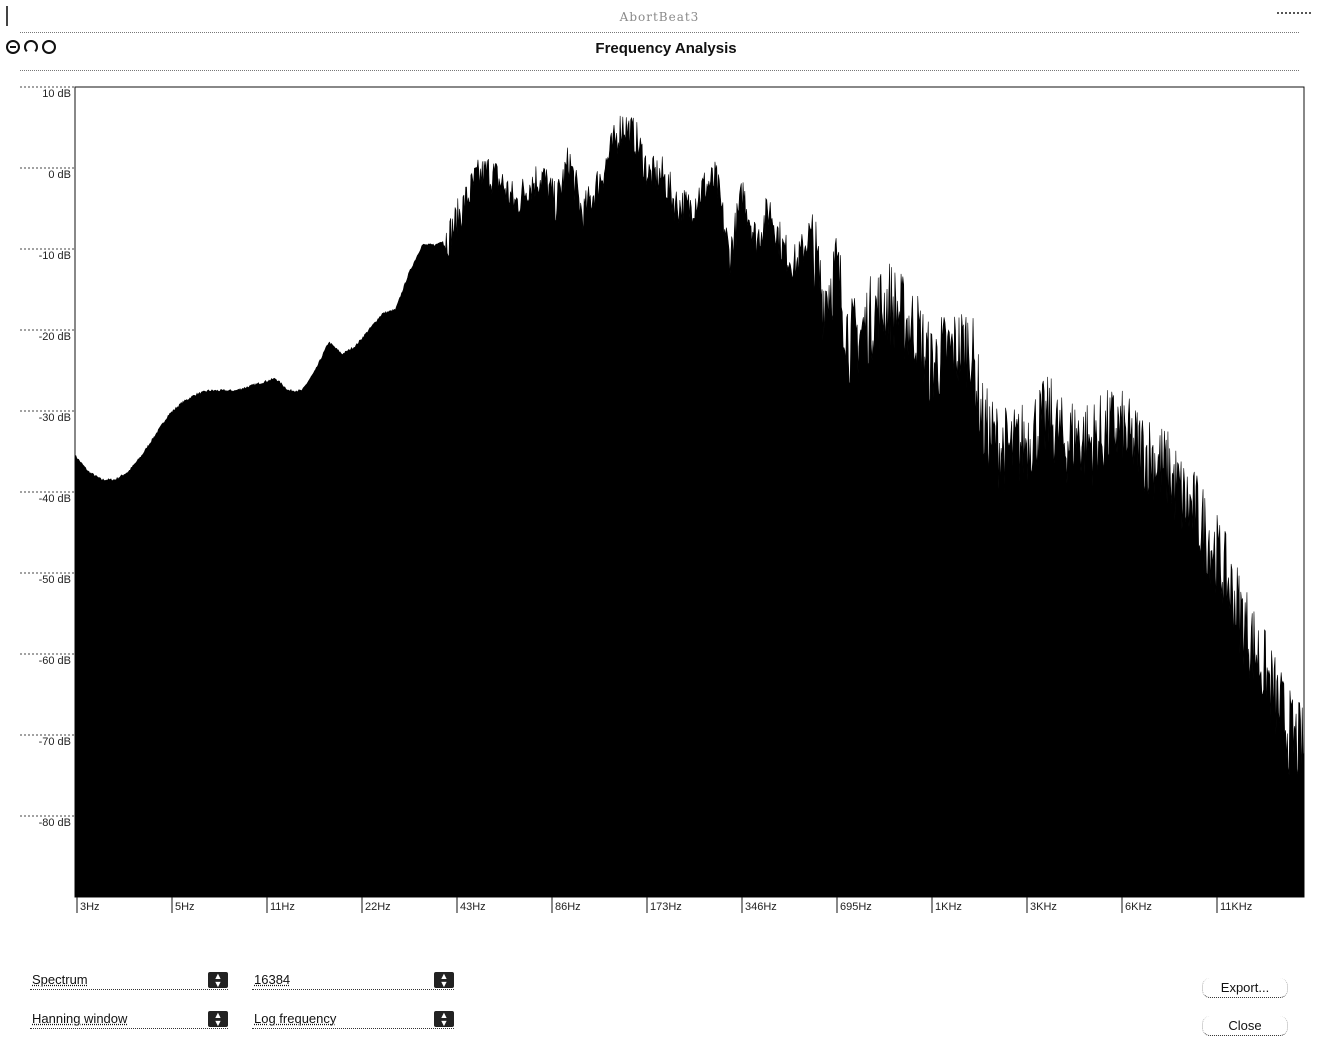 The height and width of the screenshot is (1053, 1319). I want to click on window-header-divider, so click(659, 70).